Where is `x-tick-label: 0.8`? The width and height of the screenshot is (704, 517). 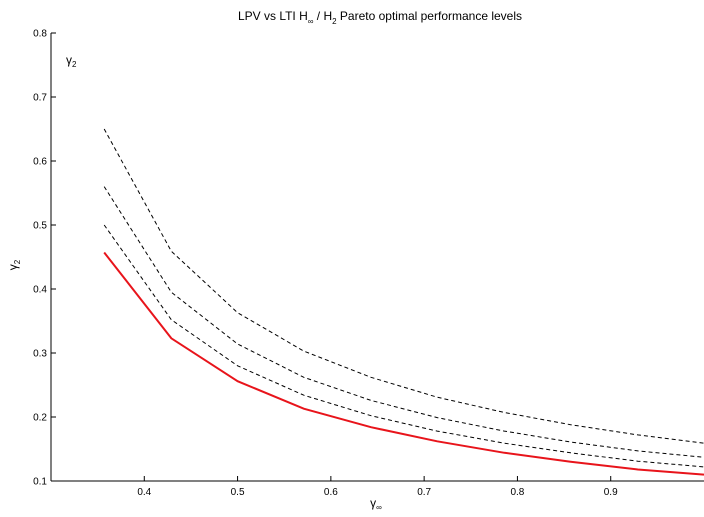 x-tick-label: 0.8 is located at coordinates (517, 492).